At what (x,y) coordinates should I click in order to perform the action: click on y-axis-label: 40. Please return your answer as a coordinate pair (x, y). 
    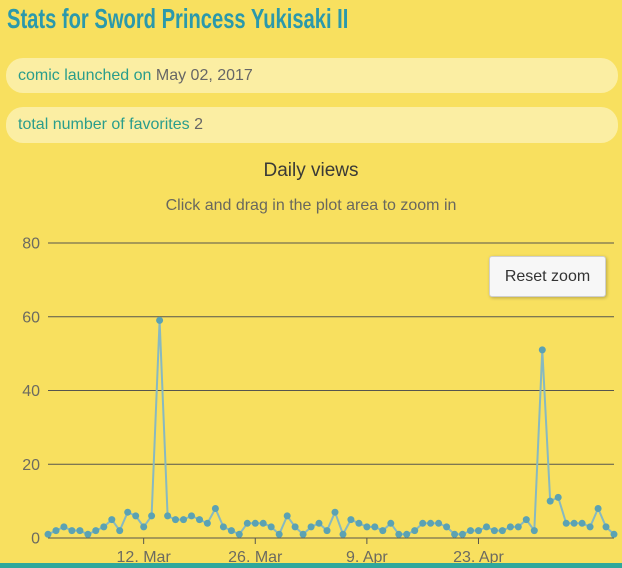
    Looking at the image, I should click on (31, 391).